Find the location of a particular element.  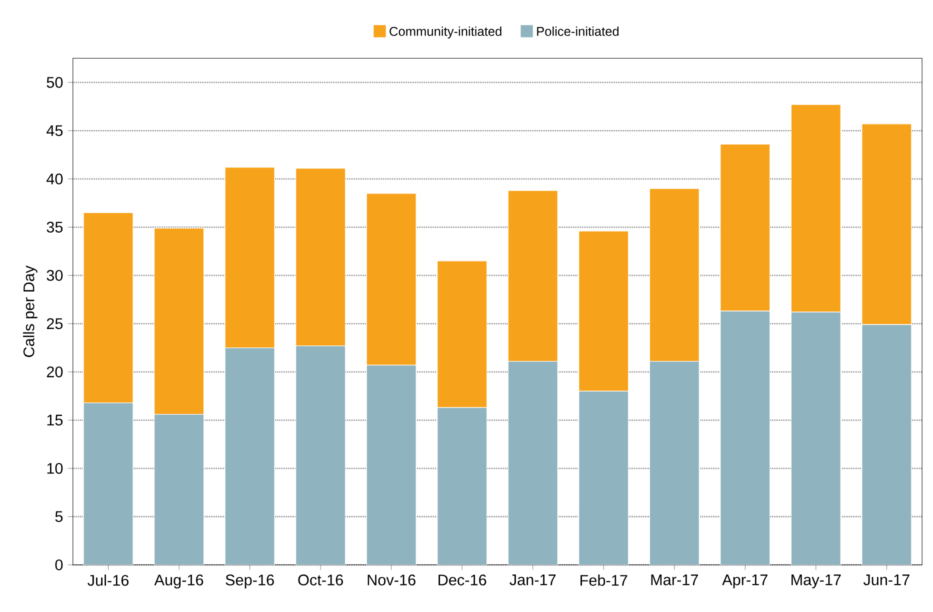

y-tick-label: 50 is located at coordinates (54, 82).